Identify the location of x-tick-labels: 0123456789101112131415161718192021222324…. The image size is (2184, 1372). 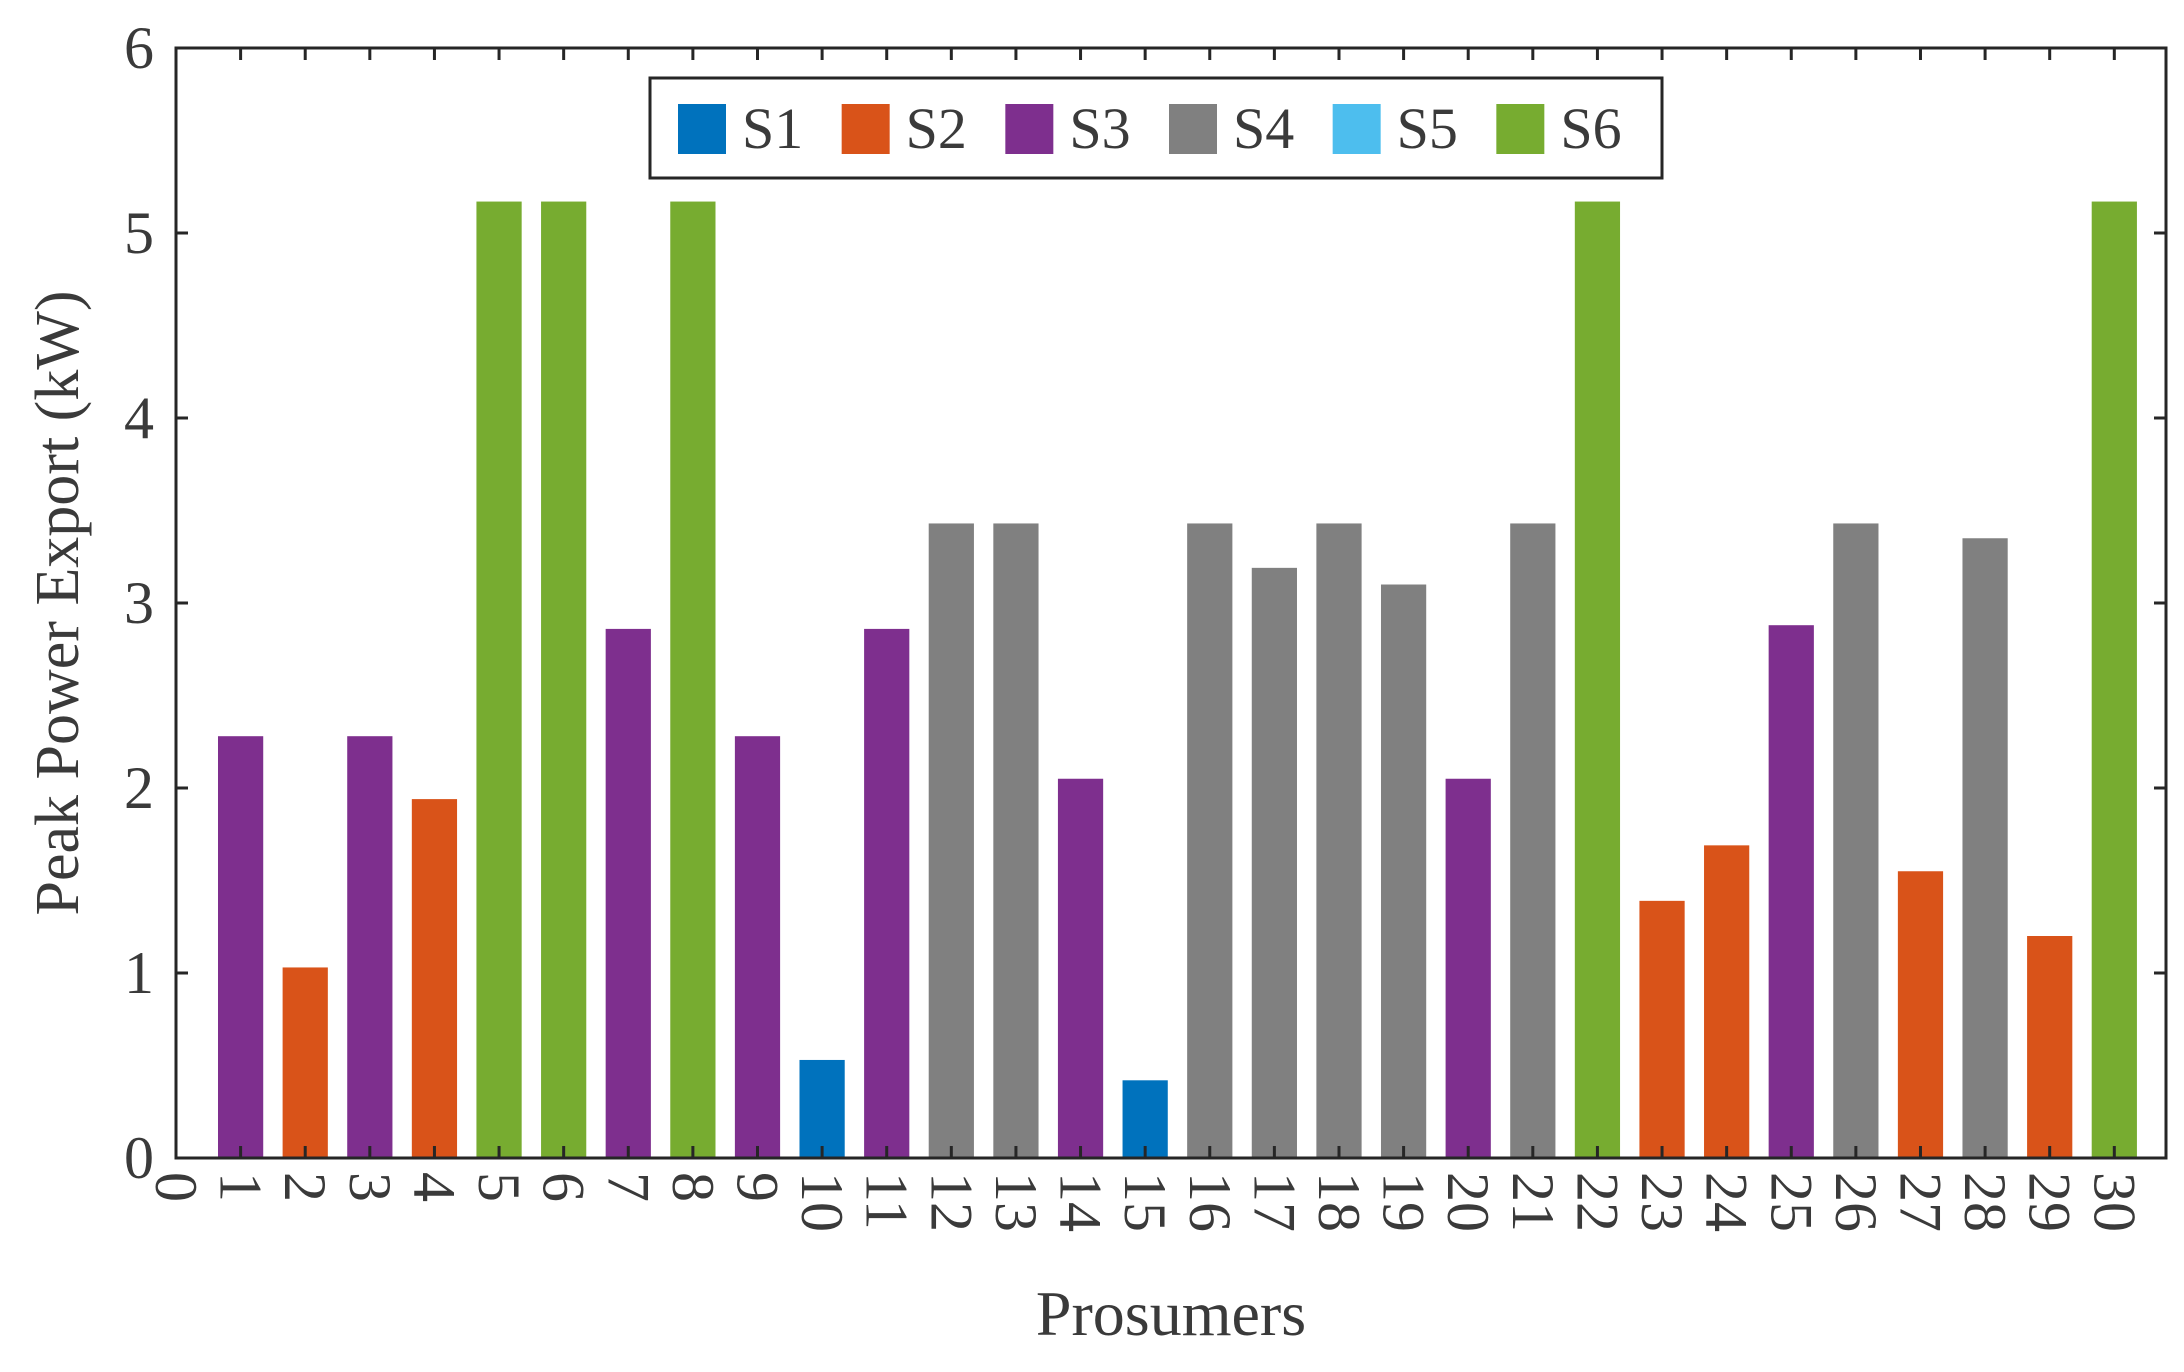
(1145, 1202).